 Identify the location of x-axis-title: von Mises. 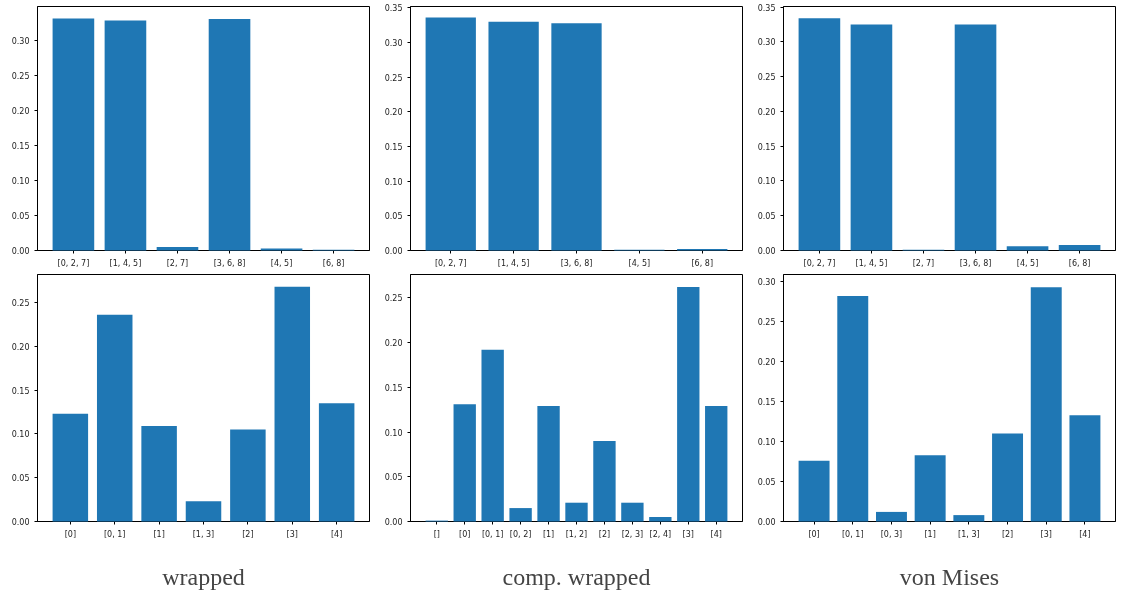
(949, 576).